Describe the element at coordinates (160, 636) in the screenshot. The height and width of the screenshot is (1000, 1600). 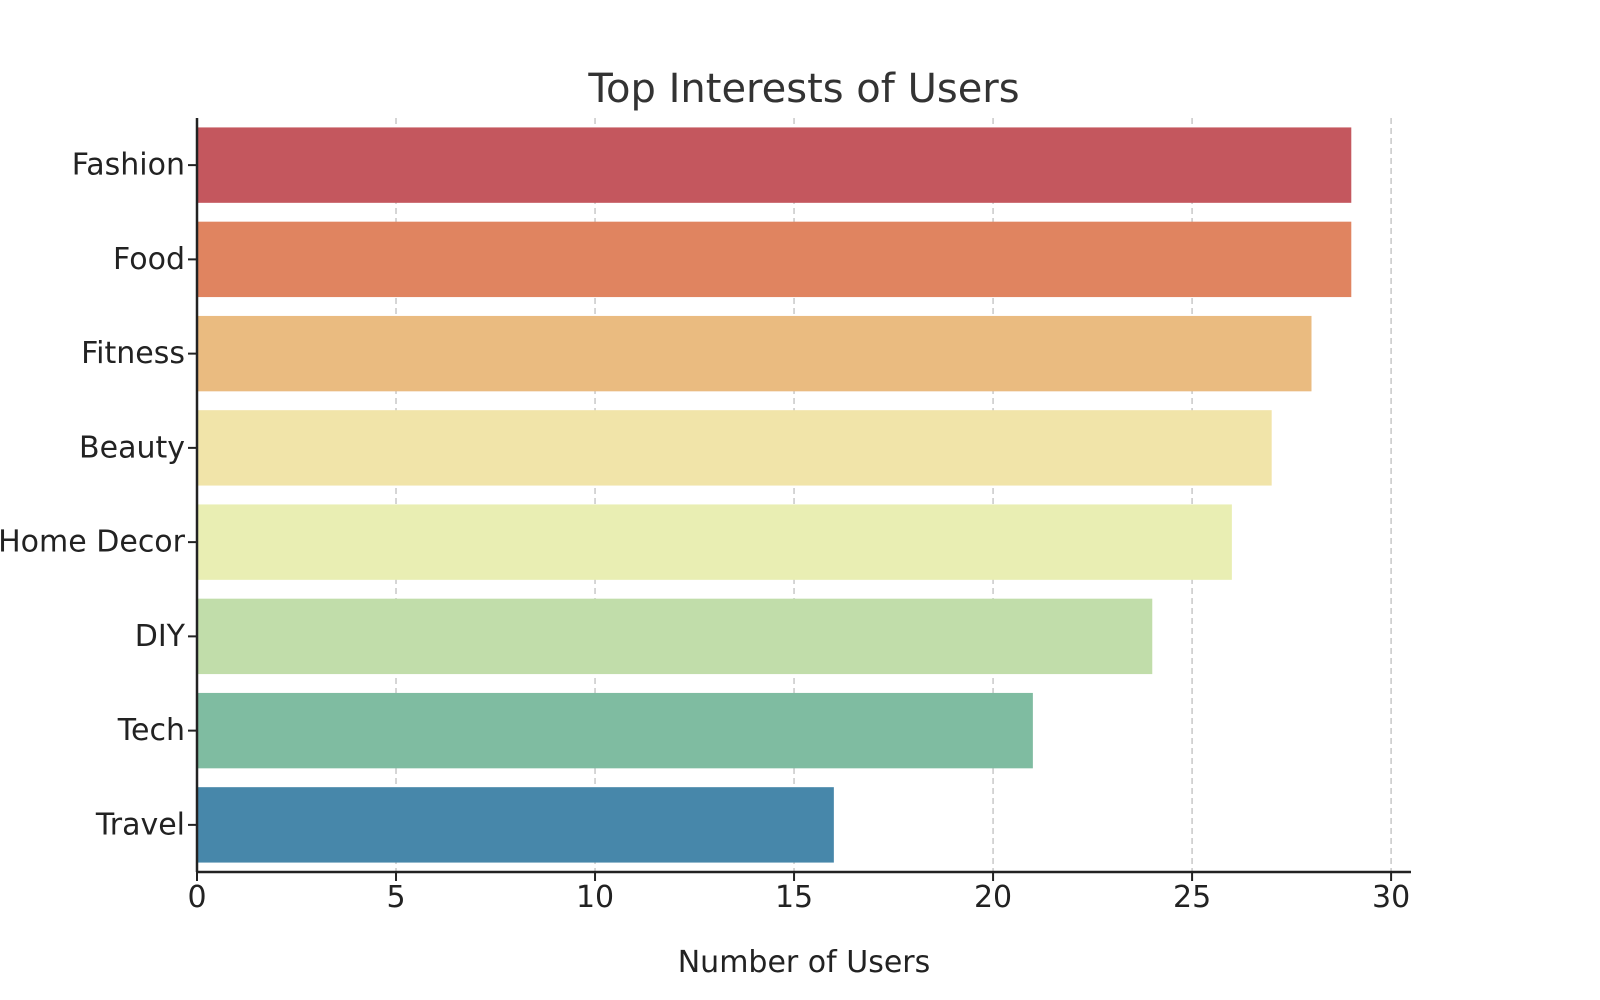
I see `y-tick-label: DIY` at that location.